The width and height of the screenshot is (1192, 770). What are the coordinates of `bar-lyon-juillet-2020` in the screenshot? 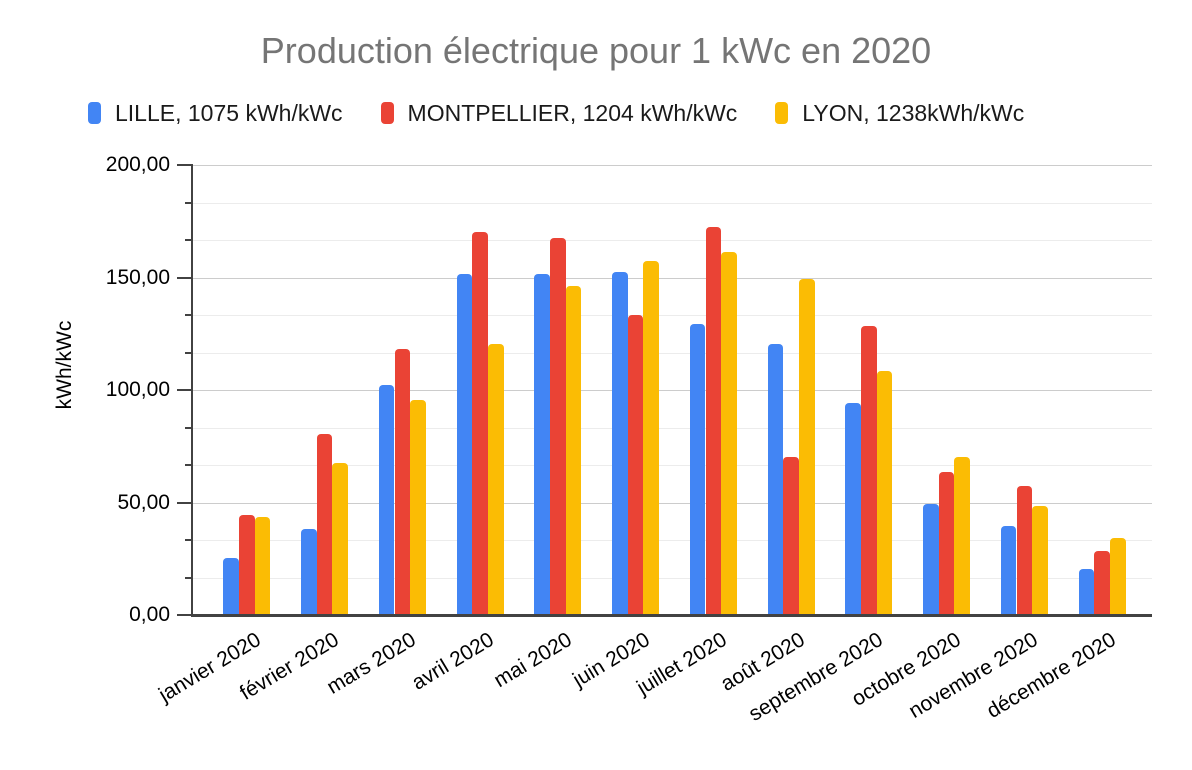 It's located at (729, 432).